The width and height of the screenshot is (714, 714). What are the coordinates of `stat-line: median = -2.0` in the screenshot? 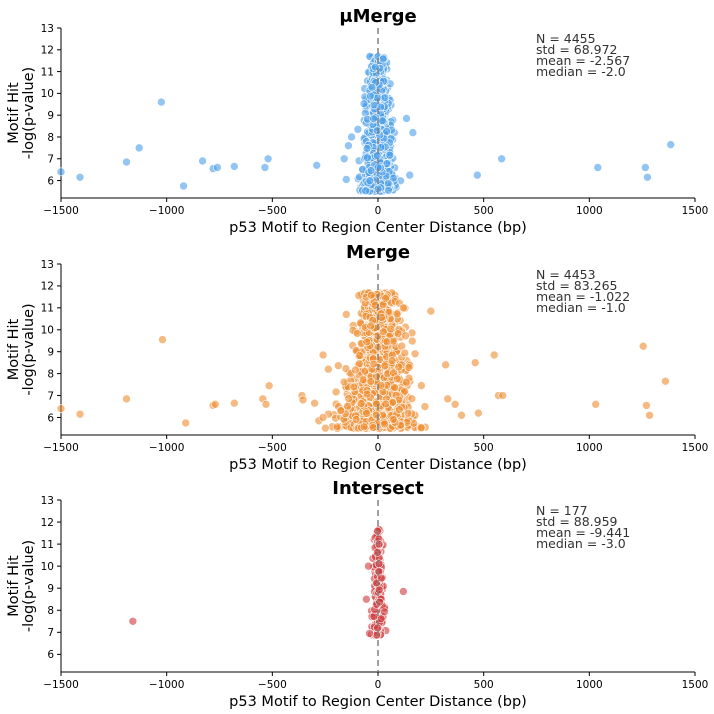 It's located at (581, 71).